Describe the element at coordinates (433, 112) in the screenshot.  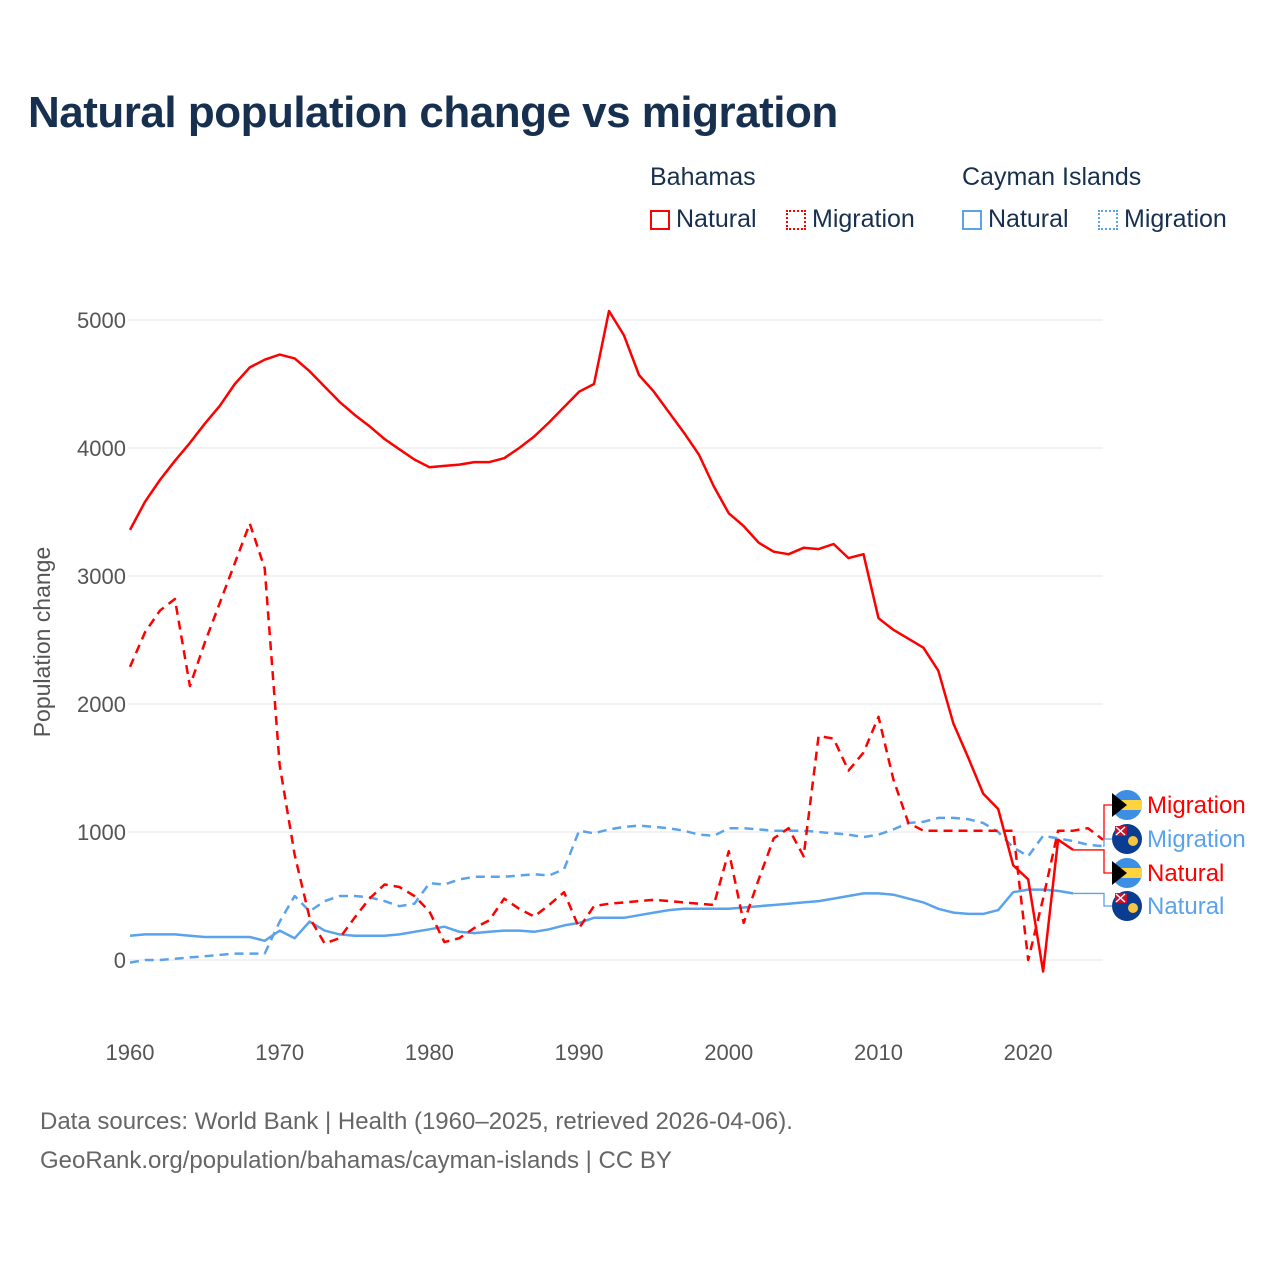
I see `chart-title: Natural population change vs migration` at that location.